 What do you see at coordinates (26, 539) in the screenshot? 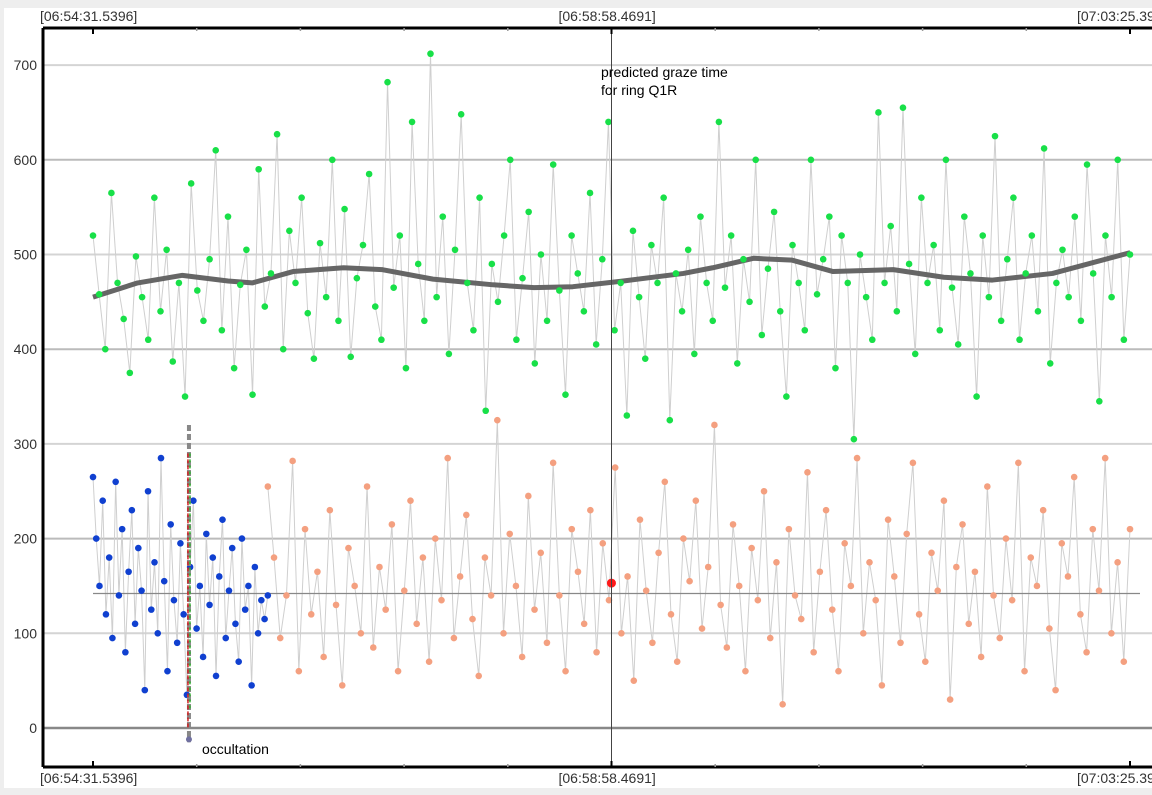
I see `y-tick-label: 200` at bounding box center [26, 539].